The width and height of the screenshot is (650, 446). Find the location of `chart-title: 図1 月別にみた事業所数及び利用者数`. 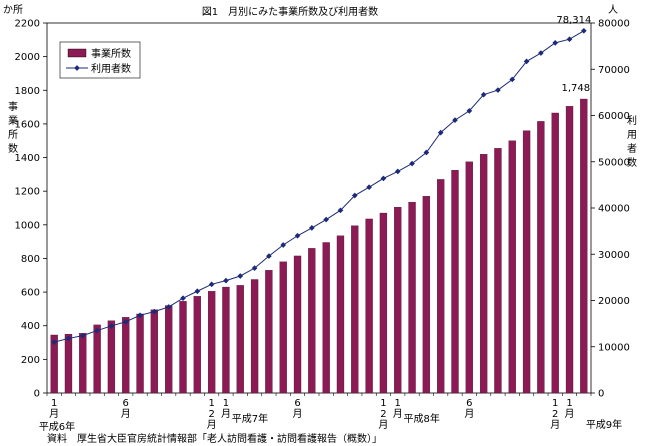

chart-title: 図1 月別にみた事業所数及び利用者数 is located at coordinates (290, 11).